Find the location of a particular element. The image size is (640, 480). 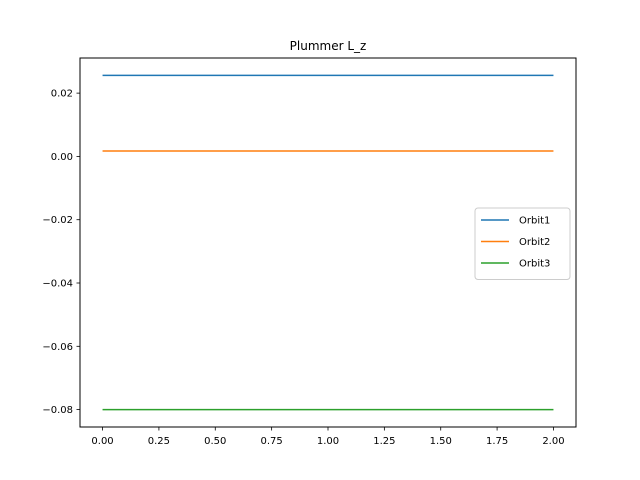

y-tick-label: −0.04 is located at coordinates (57, 284).